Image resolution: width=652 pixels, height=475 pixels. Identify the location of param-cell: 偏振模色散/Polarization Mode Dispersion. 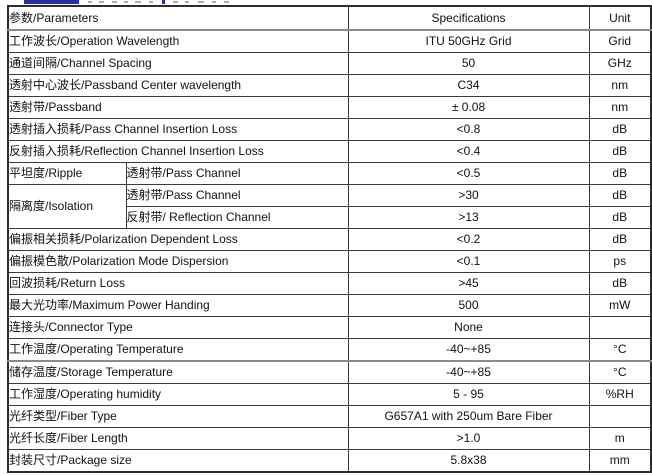
(178, 261).